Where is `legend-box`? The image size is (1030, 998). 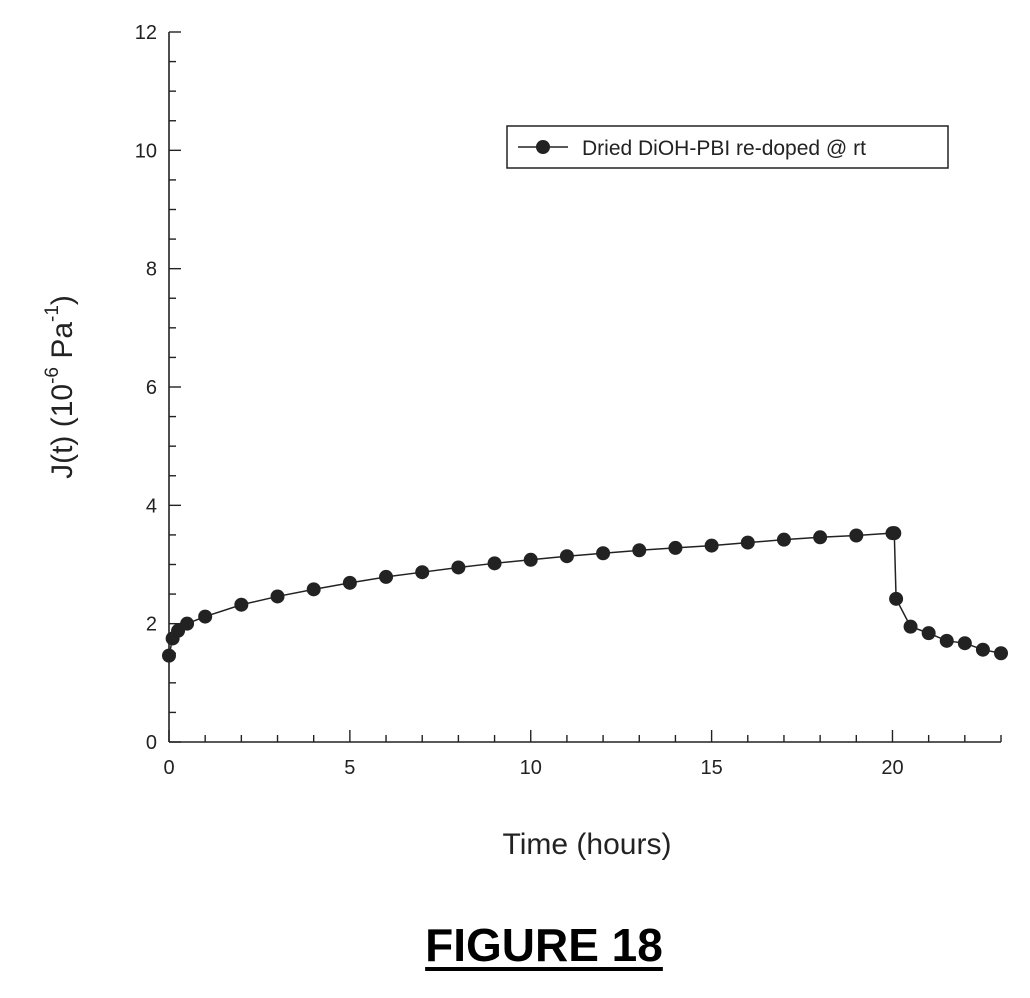 legend-box is located at coordinates (727, 147).